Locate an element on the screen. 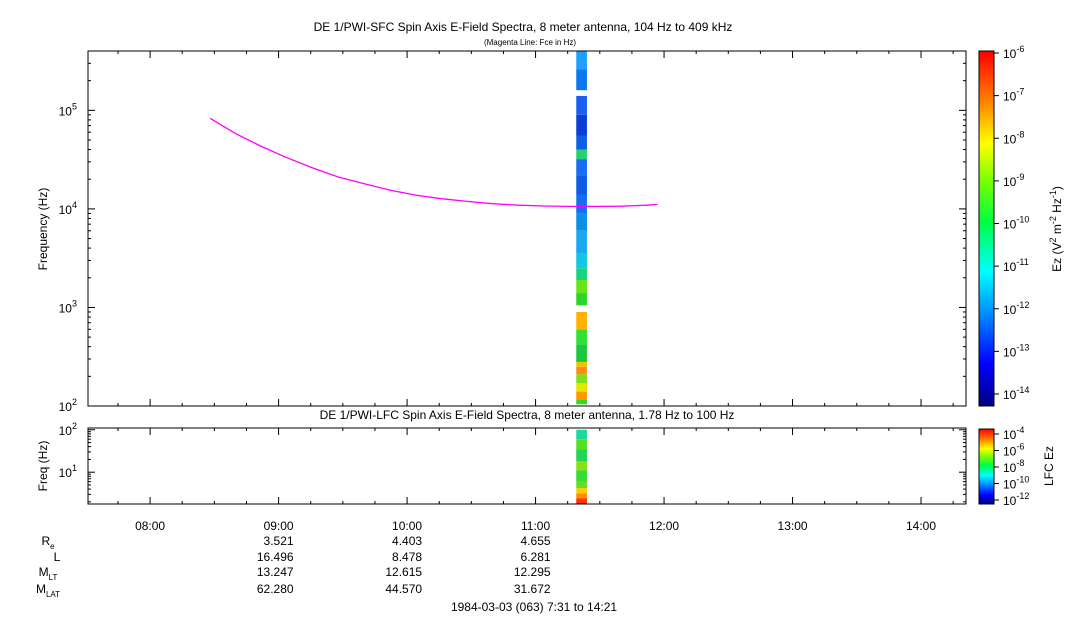 The height and width of the screenshot is (620, 1083). y-tick-label: 10¹ is located at coordinates (68, 471).